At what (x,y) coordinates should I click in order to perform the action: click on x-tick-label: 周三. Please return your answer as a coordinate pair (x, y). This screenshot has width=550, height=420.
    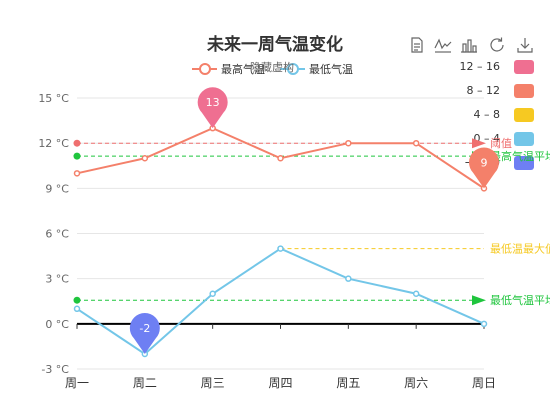
    Looking at the image, I should click on (213, 383).